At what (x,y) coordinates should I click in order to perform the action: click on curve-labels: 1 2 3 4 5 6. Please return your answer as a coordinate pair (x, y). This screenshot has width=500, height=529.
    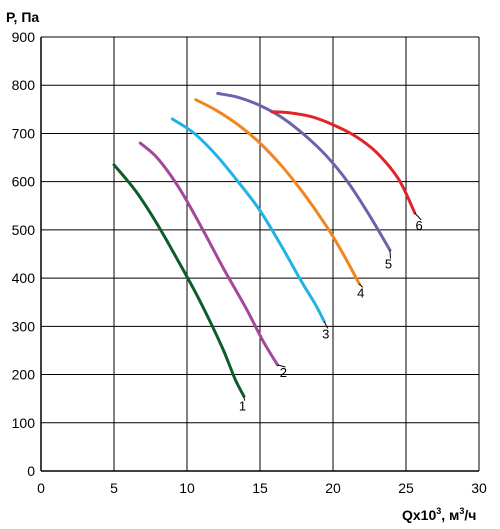
    Looking at the image, I should click on (331, 313).